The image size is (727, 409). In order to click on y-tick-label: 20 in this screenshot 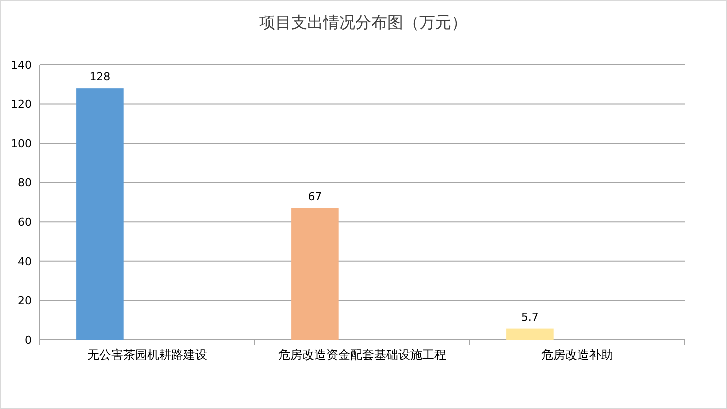, I will do `click(25, 301)`.